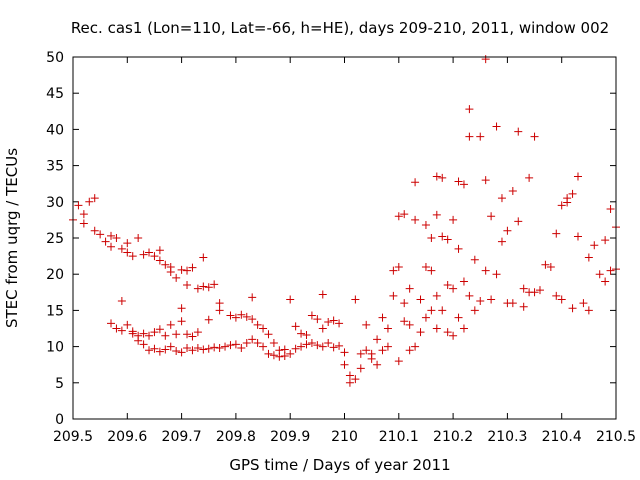 Image resolution: width=640 pixels, height=480 pixels. Describe the element at coordinates (55, 239) in the screenshot. I see `y-tick-label: 25` at that location.